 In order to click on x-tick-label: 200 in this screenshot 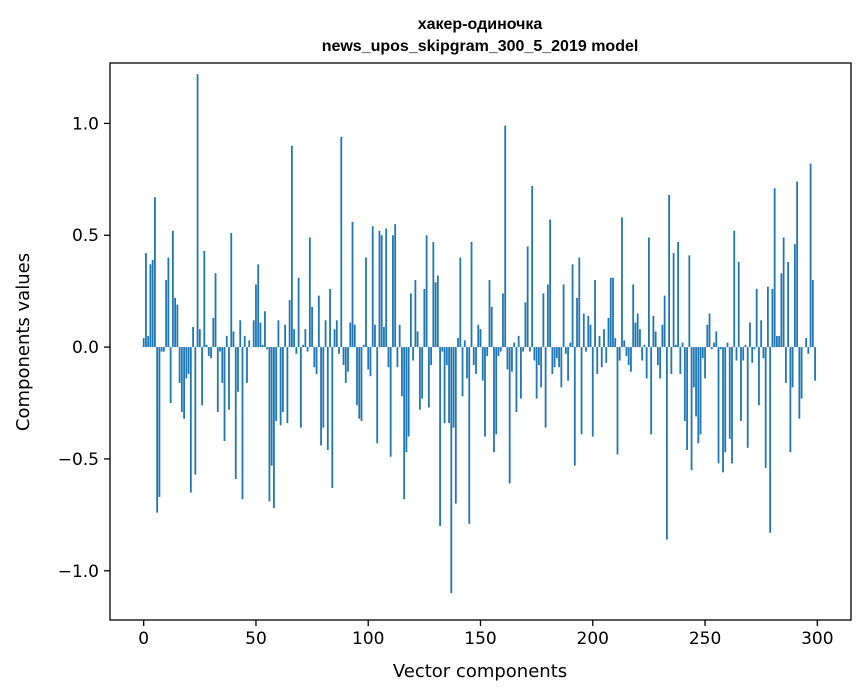, I will do `click(593, 639)`.